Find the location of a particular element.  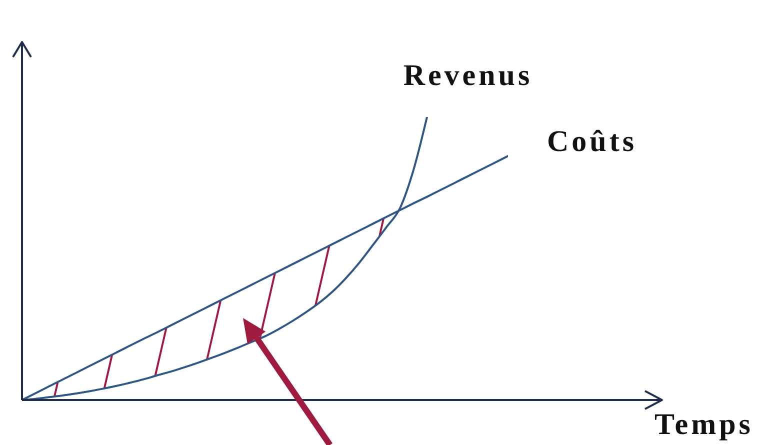

series-label: Coûts is located at coordinates (592, 141).